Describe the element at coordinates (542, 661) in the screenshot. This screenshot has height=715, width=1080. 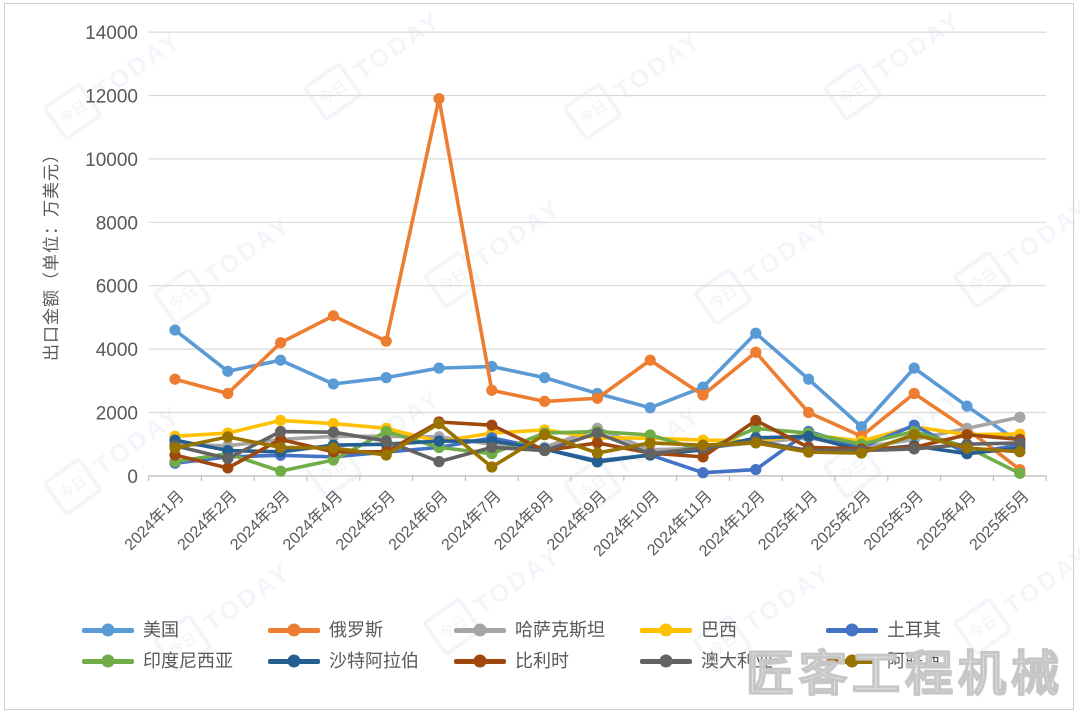
I see `legend-label: 比利时` at that location.